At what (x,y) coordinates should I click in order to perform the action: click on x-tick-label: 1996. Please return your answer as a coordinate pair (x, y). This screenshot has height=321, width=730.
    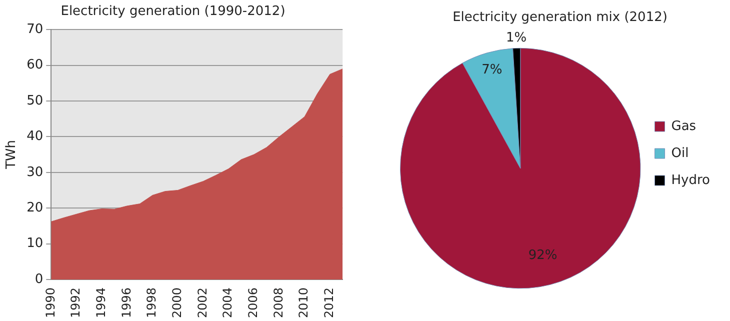
    Looking at the image, I should click on (126, 302).